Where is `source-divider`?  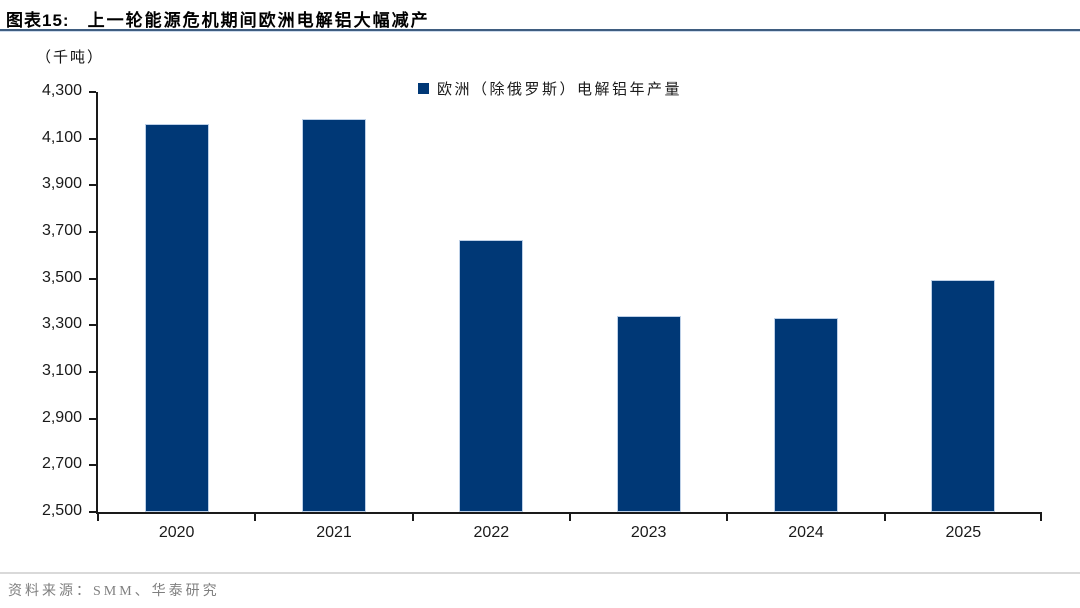 source-divider is located at coordinates (540, 573).